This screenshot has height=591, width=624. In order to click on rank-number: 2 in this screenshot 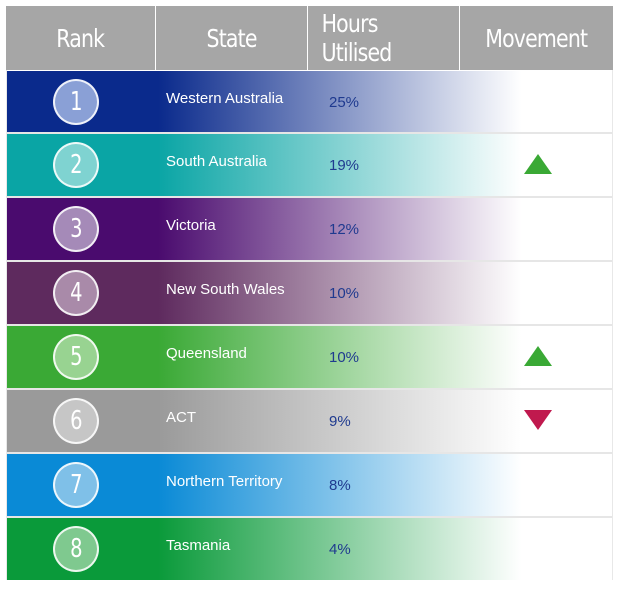, I will do `click(76, 165)`.